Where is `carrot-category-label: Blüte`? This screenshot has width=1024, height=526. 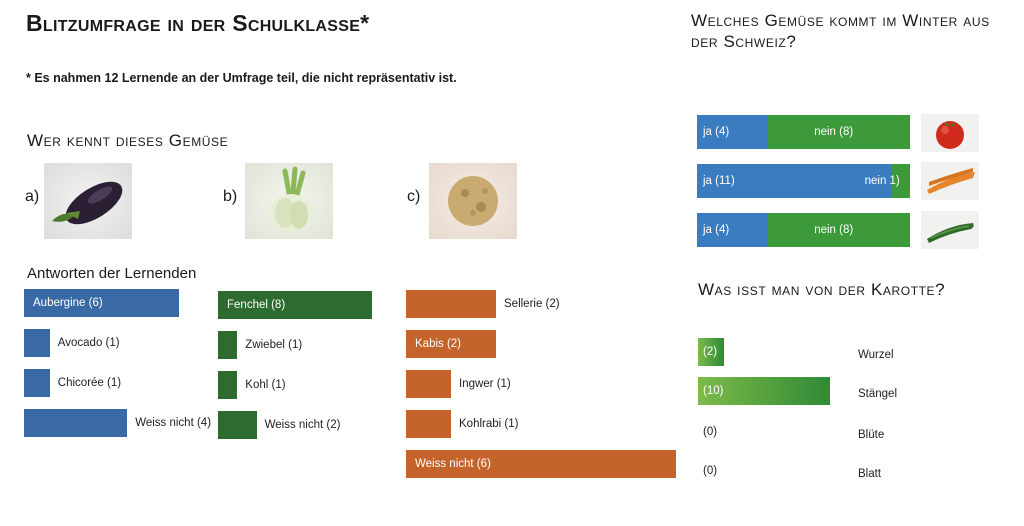
carrot-category-label: Blüte is located at coordinates (871, 435).